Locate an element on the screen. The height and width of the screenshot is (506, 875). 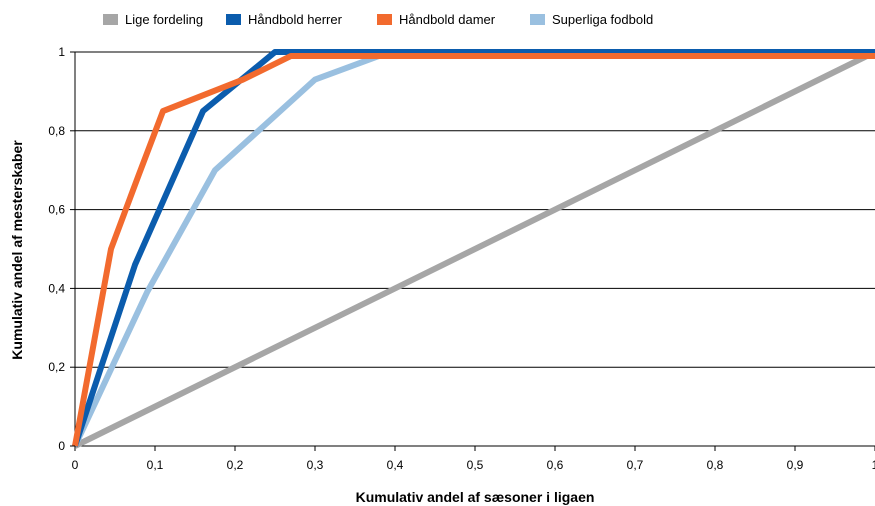
x-axis-ticks: 0 0,1 0,2 0,3 0,4 0,5 0,6 0,7 0,8 0,9 1 is located at coordinates (473, 459).